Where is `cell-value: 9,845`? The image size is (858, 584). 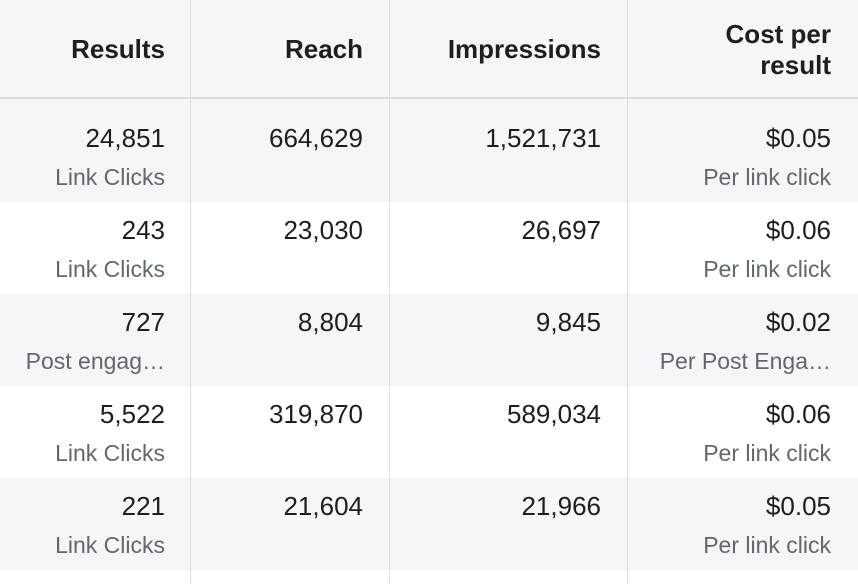
cell-value: 9,845 is located at coordinates (568, 322).